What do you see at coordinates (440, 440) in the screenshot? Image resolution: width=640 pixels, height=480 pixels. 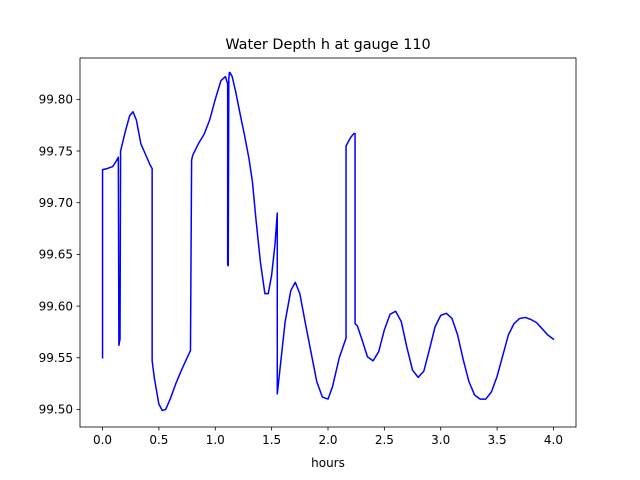 I see `x-tick-label: 3.0` at bounding box center [440, 440].